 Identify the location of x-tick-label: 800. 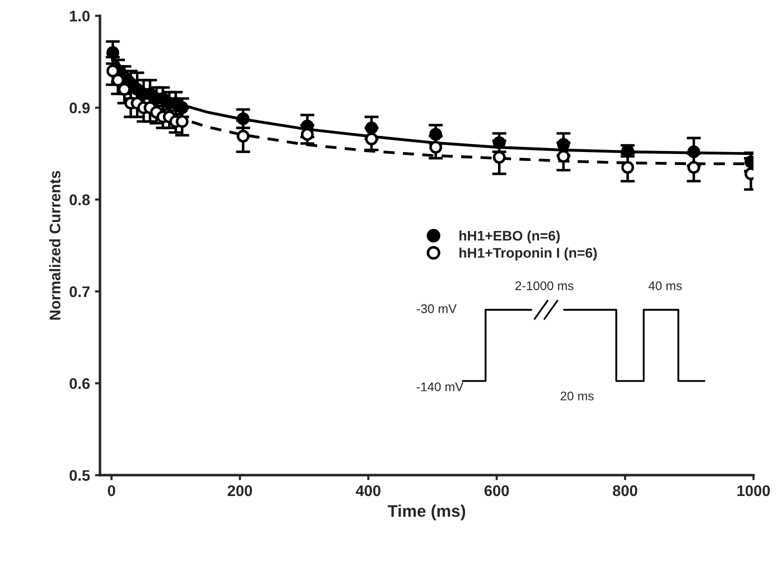
(625, 490).